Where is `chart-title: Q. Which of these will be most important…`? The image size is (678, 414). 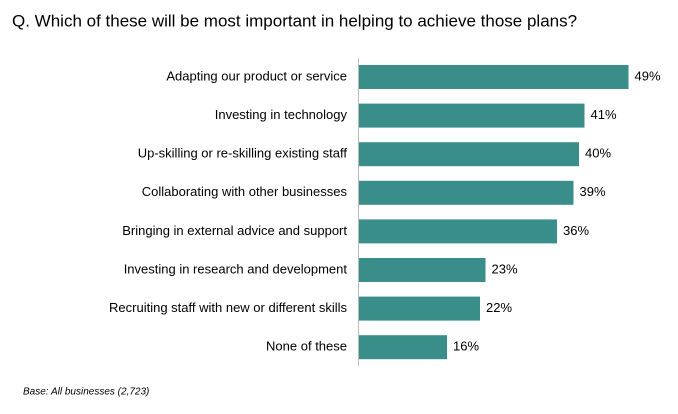 chart-title: Q. Which of these will be most important… is located at coordinates (294, 20).